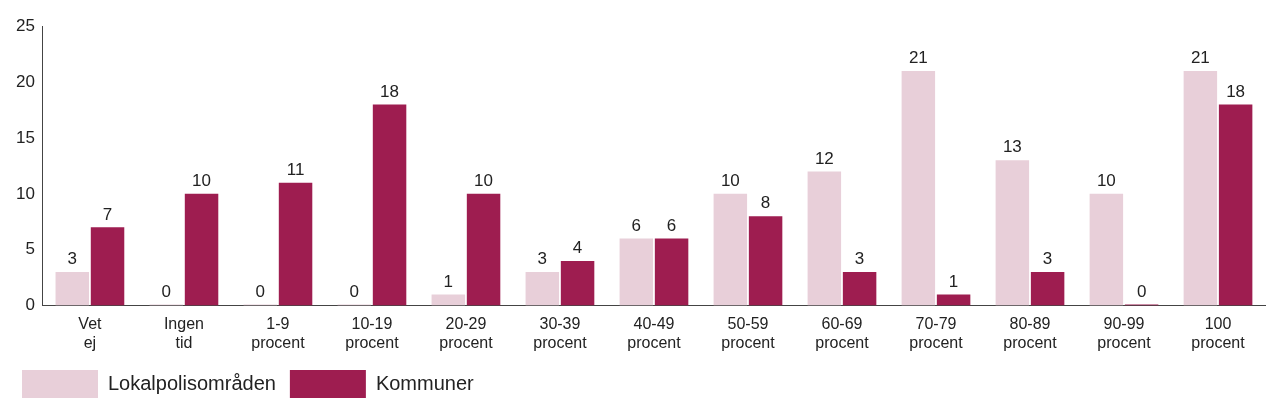 The image size is (1283, 416). I want to click on x-tick-label: 20-29 procent, so click(466, 332).